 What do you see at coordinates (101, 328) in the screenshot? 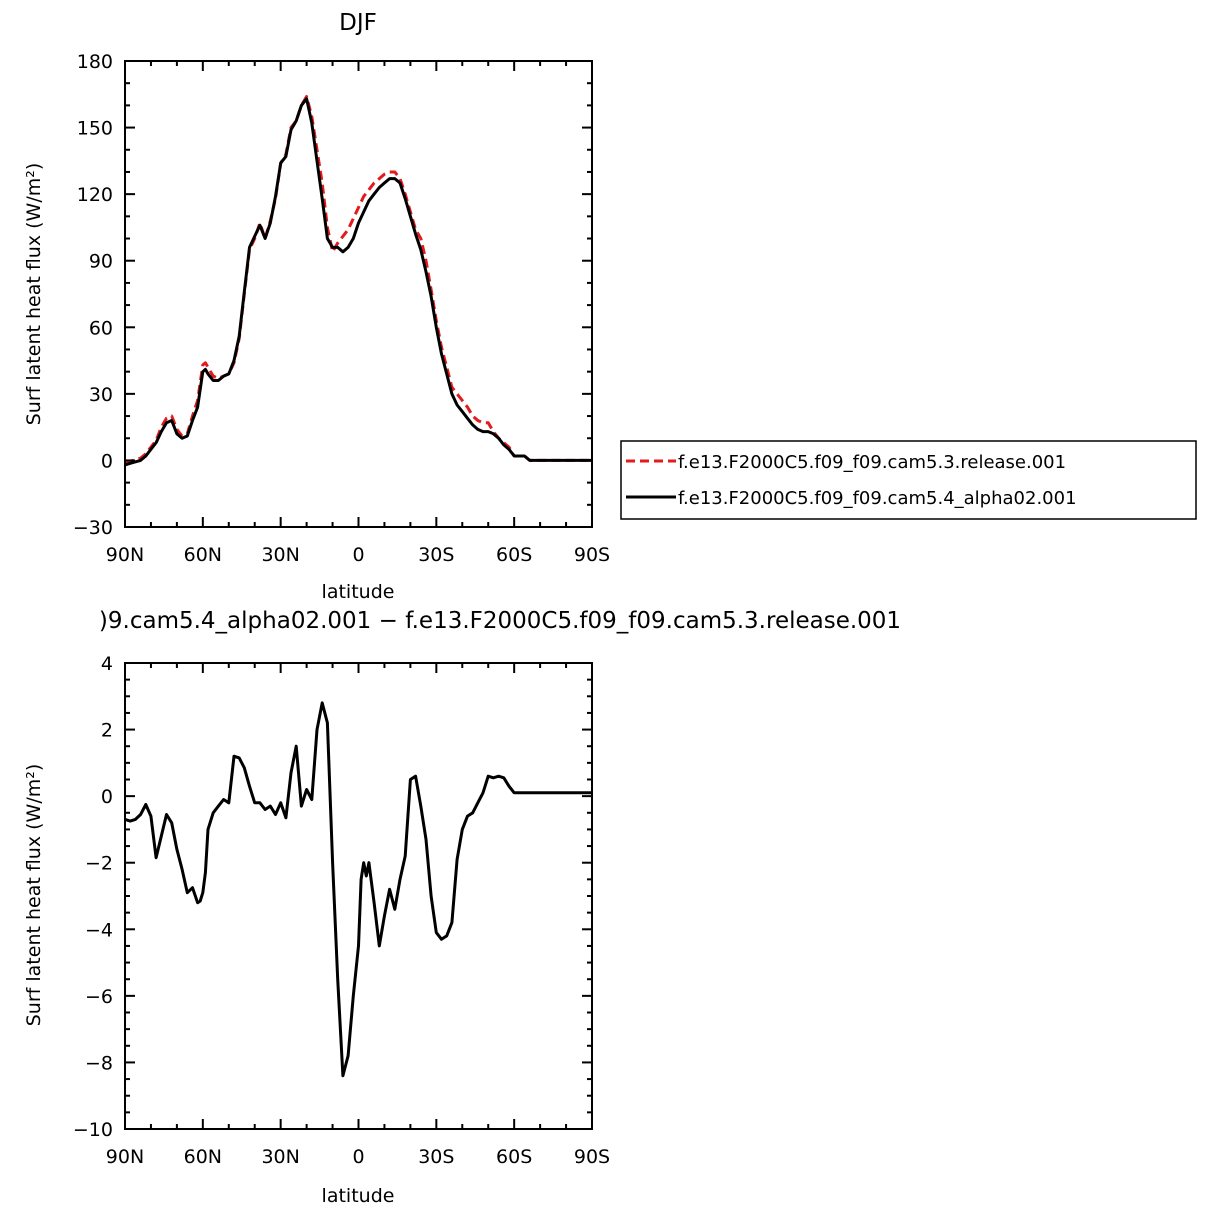
I see `y-tick-label: 60` at bounding box center [101, 328].